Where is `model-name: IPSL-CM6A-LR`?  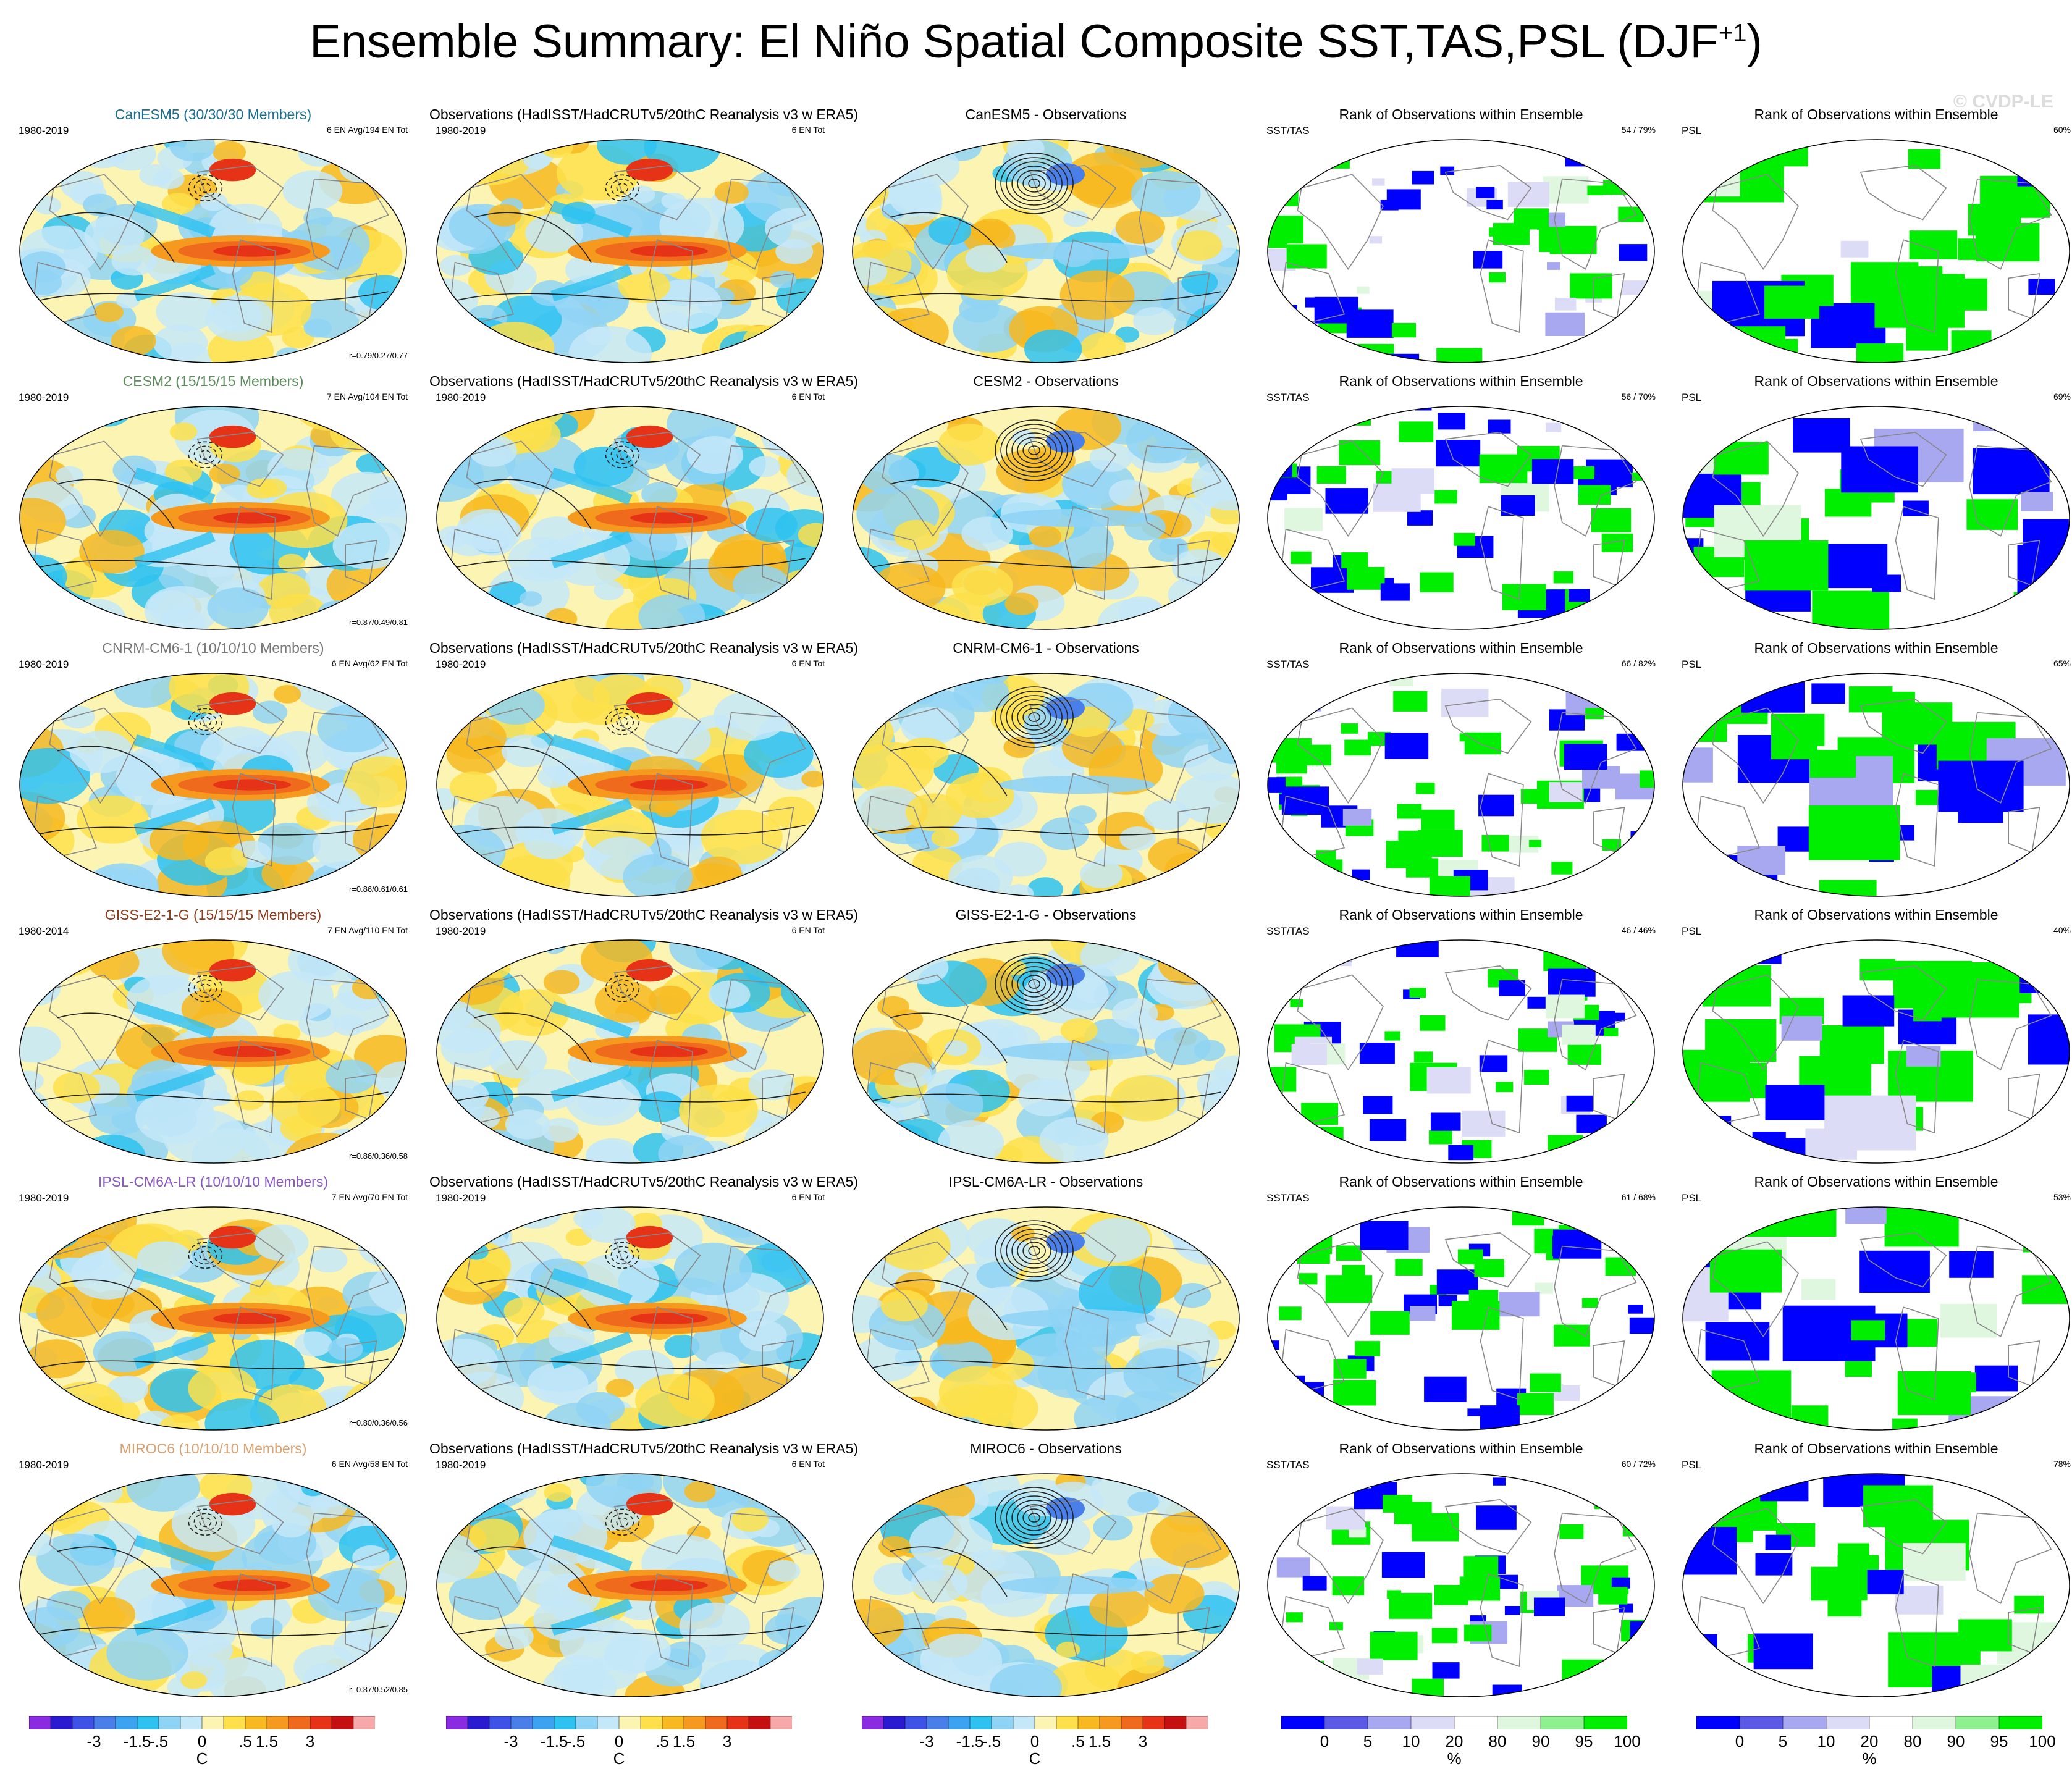
model-name: IPSL-CM6A-LR is located at coordinates (147, 1182).